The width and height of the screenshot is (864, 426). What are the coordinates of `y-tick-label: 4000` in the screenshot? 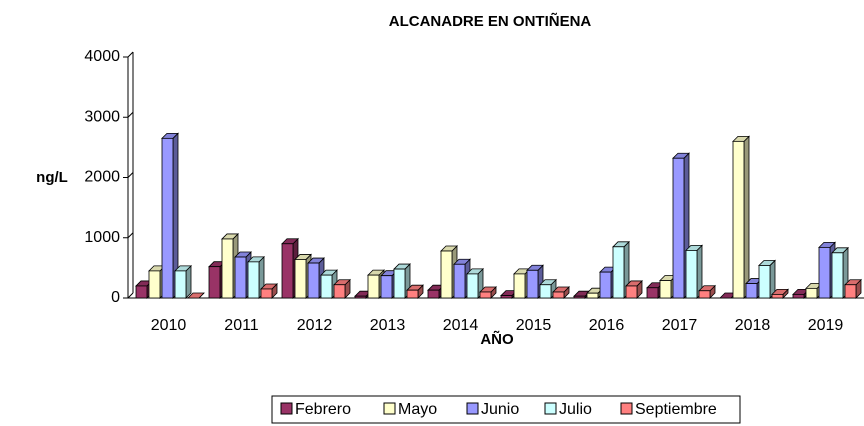 It's located at (102, 56).